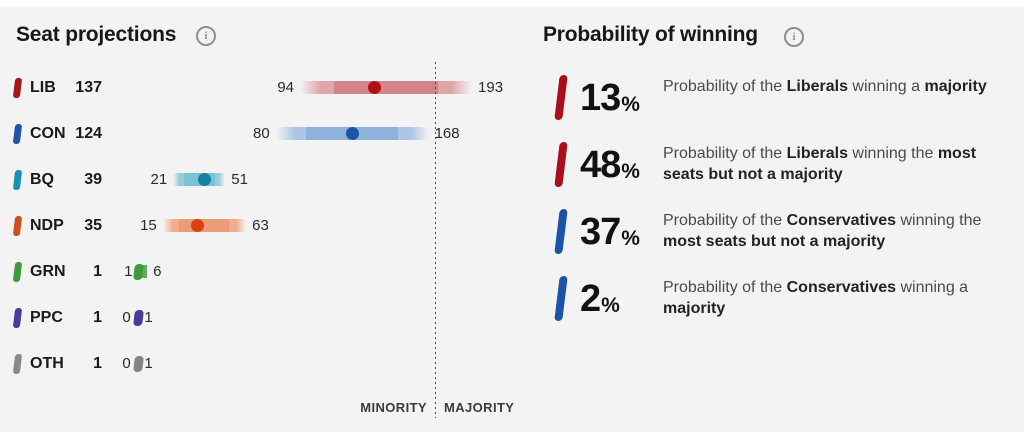 The height and width of the screenshot is (432, 1024). What do you see at coordinates (270, 318) in the screenshot?
I see `party-row-ppc: PPC 1 0 1` at bounding box center [270, 318].